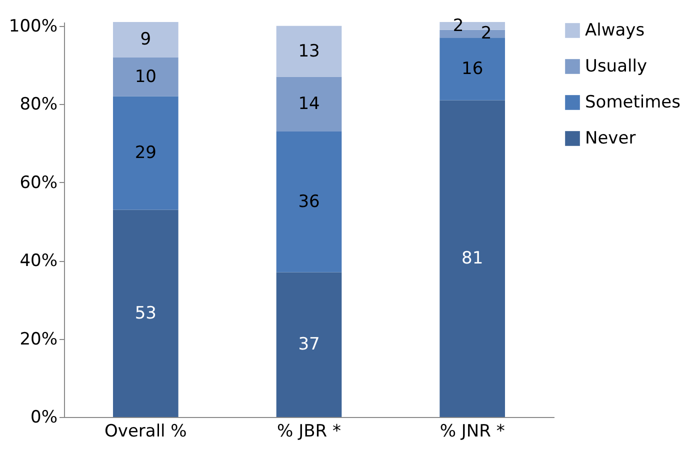 The height and width of the screenshot is (471, 699). I want to click on y-tick-label: 80%, so click(39, 104).